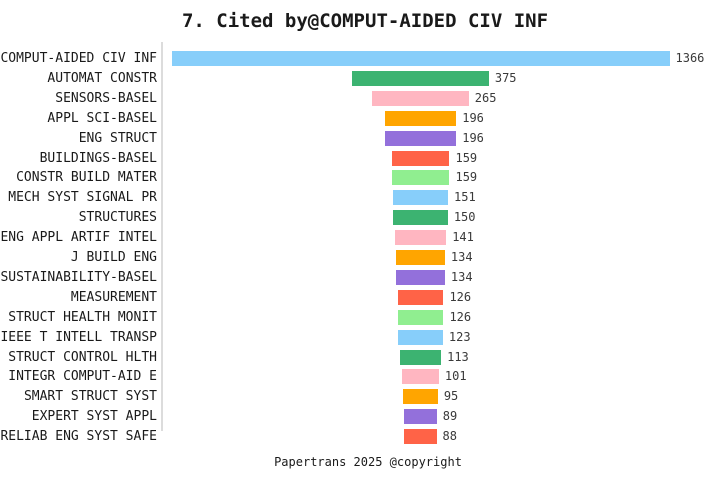  What do you see at coordinates (82, 317) in the screenshot?
I see `category-label: STRUCT HEALTH MONIT` at bounding box center [82, 317].